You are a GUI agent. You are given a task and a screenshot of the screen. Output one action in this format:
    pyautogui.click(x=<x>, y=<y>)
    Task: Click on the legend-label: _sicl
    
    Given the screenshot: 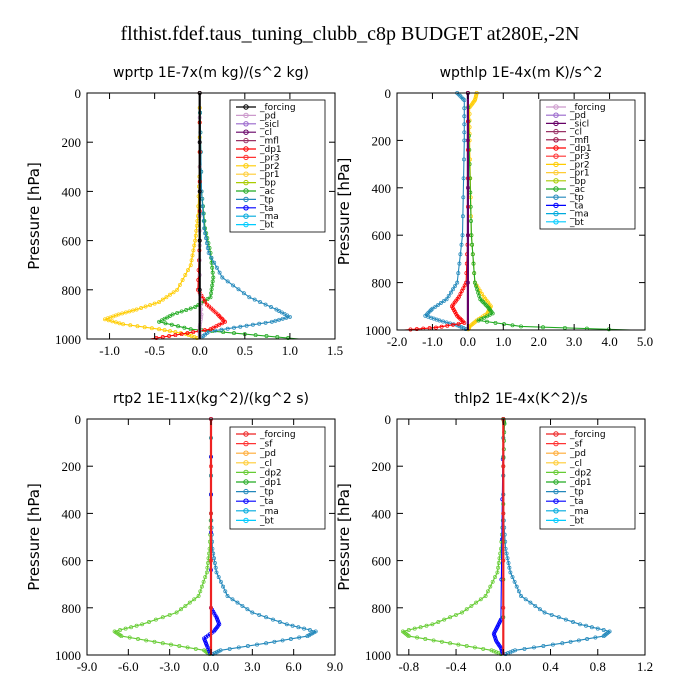 What is the action you would take?
    pyautogui.click(x=269, y=125)
    